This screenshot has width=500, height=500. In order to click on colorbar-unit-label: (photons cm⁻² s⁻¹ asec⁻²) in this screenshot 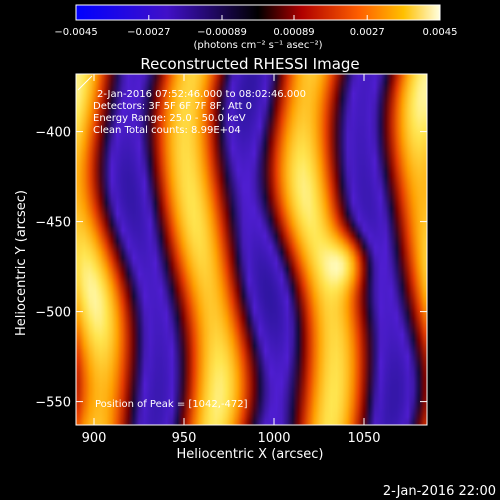, I will do `click(257, 45)`.